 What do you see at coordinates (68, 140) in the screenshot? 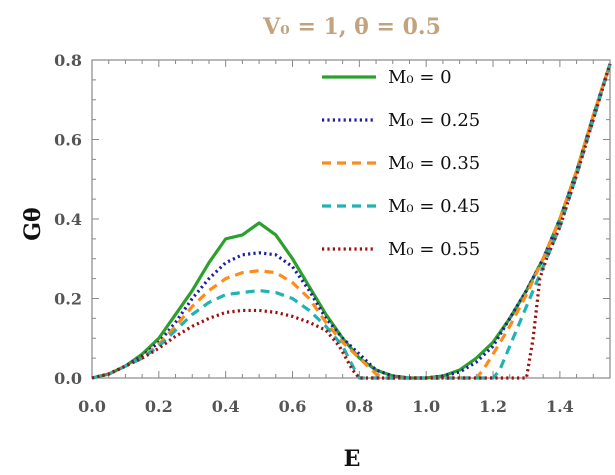
I see `y-tick-label: 0.6` at bounding box center [68, 140].